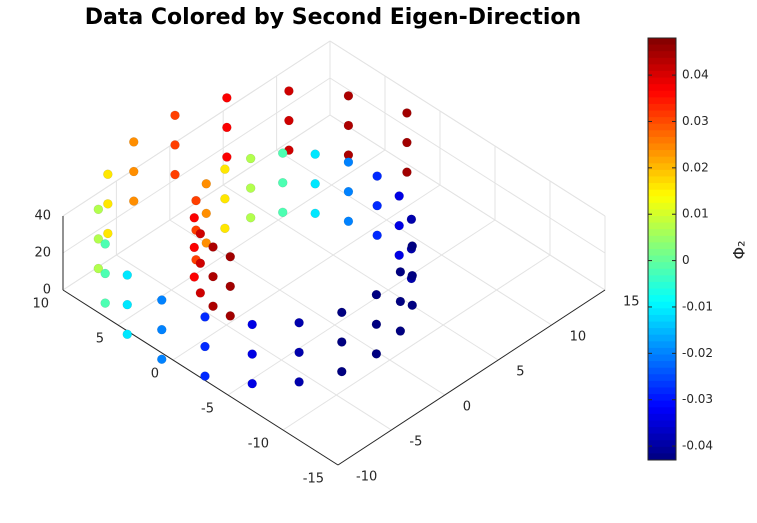 The width and height of the screenshot is (757, 523). I want to click on colorbar-frame, so click(662, 249).